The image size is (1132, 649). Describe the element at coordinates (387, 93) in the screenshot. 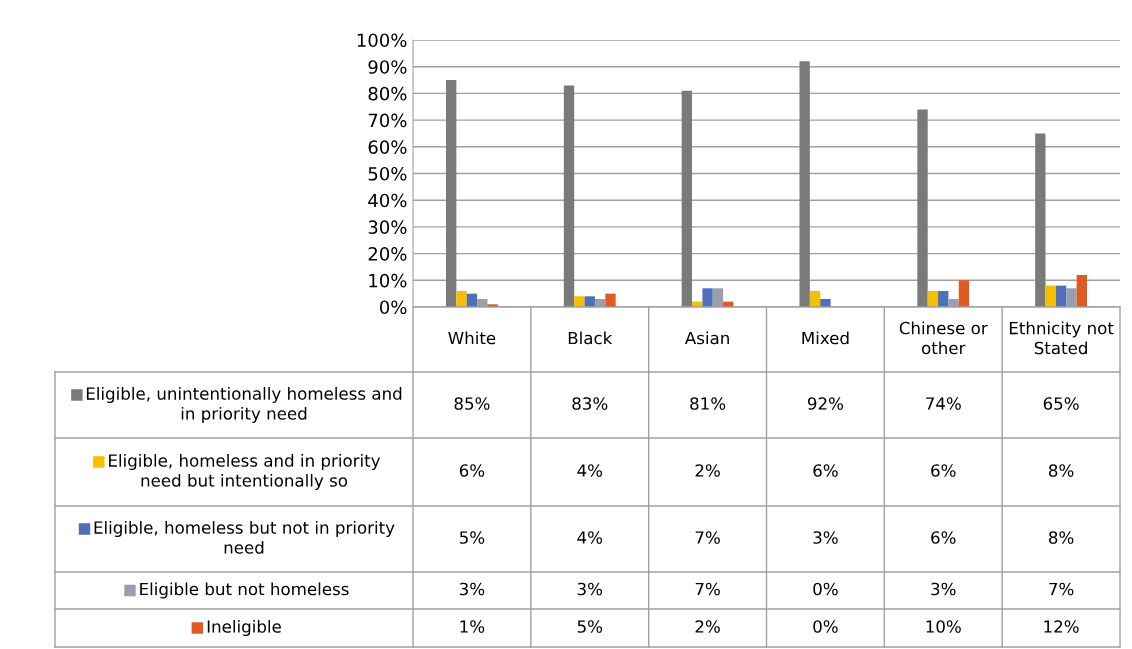

I see `y-tick-label: 80%` at that location.